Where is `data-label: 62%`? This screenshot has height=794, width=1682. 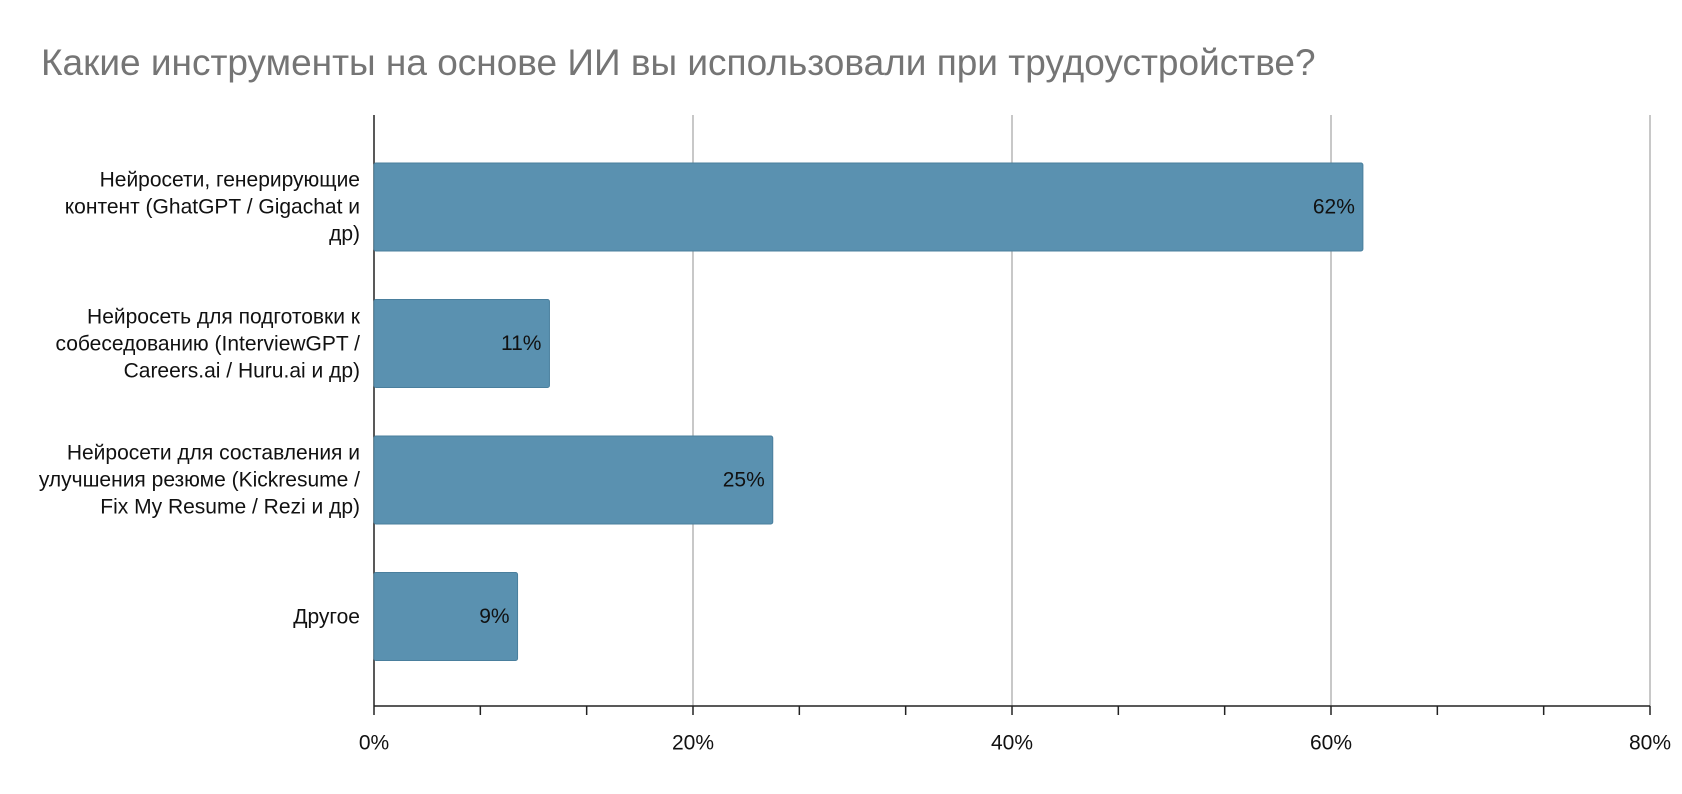
data-label: 62% is located at coordinates (1334, 207).